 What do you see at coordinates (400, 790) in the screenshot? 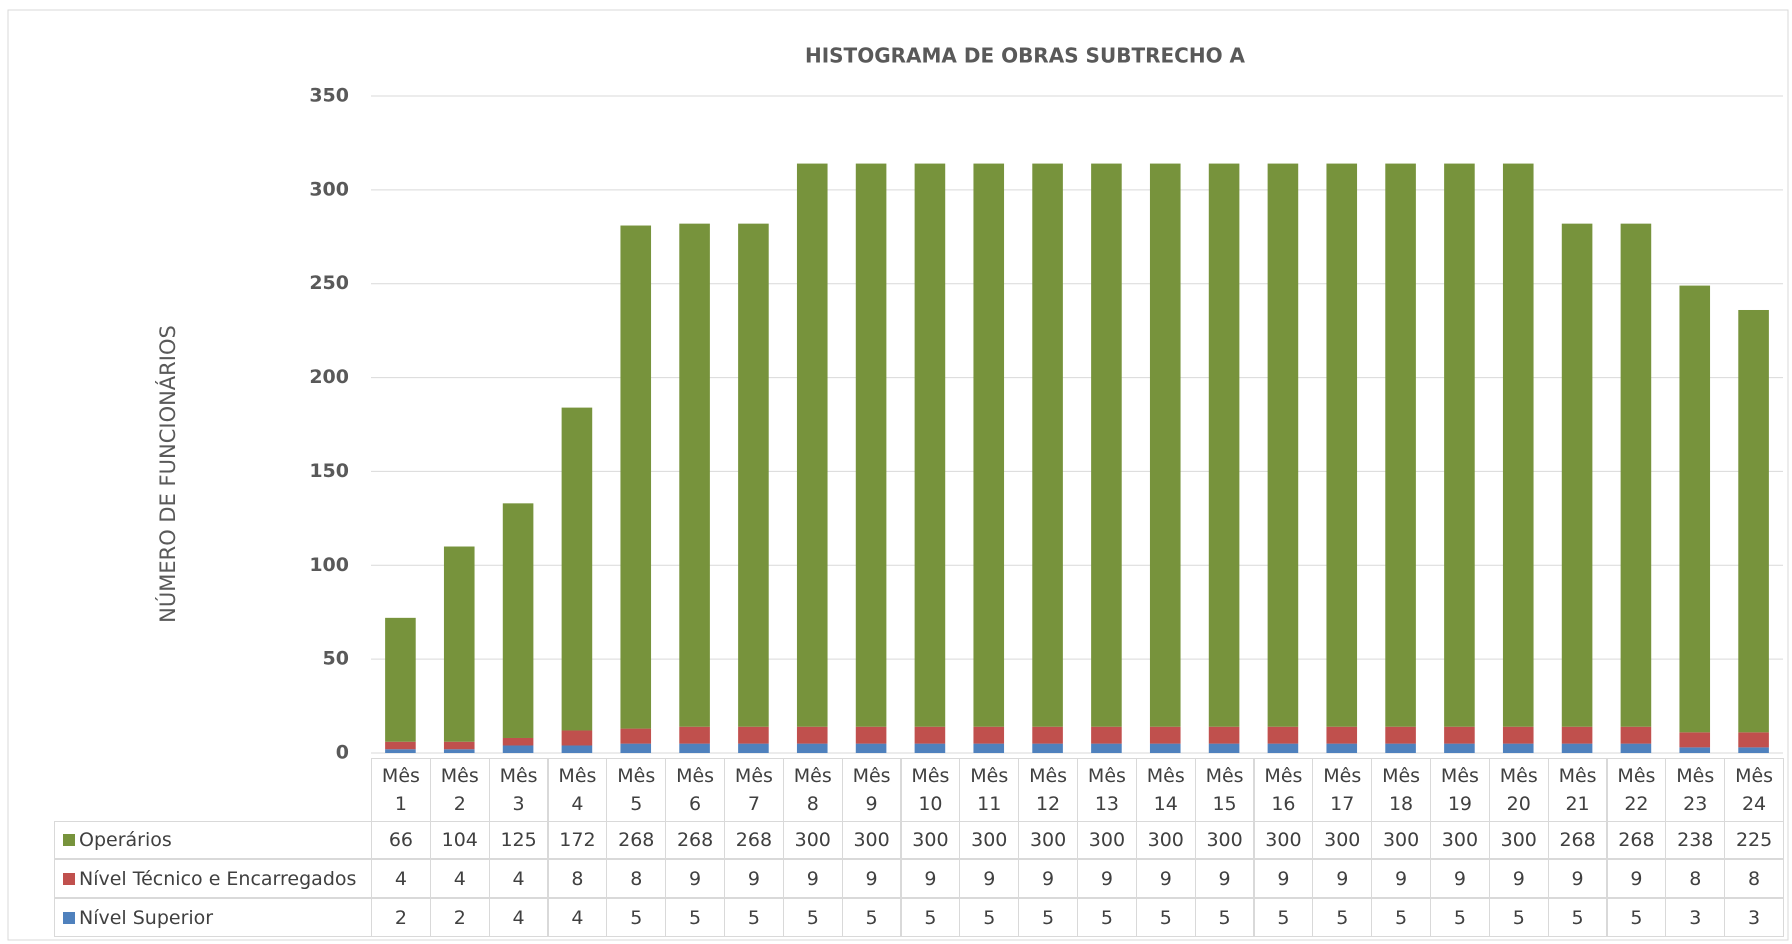
I see `x-tick-label: Mês 1` at bounding box center [400, 790].